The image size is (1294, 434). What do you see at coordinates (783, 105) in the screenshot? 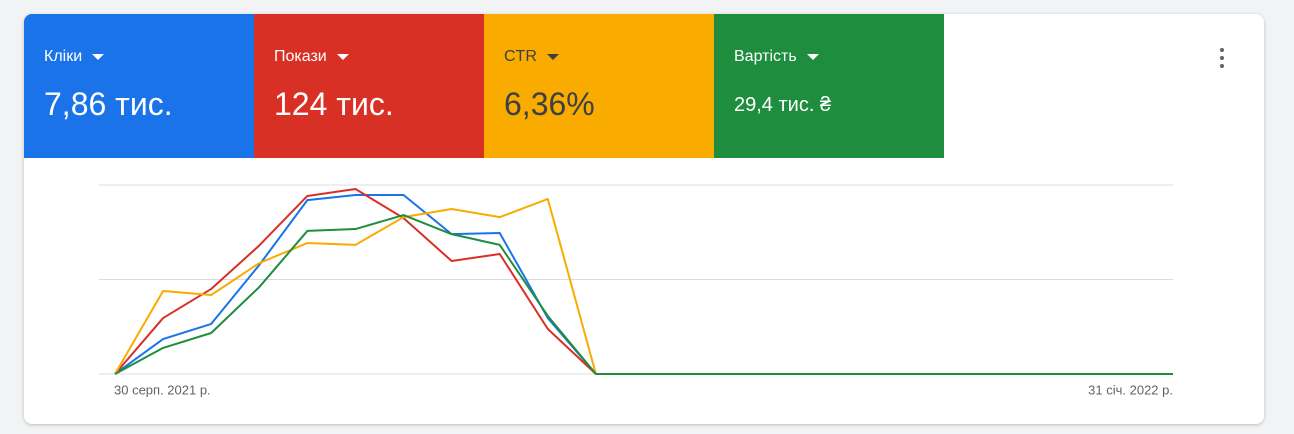
I see `metric-total: 29,4 тис. ₴` at bounding box center [783, 105].